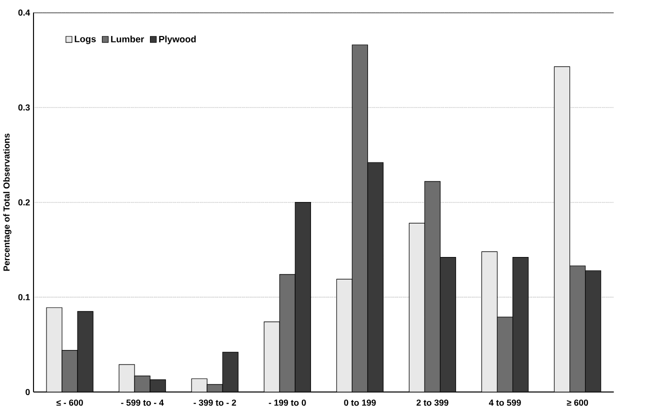 Image resolution: width=653 pixels, height=417 pixels. I want to click on x-tick-label: 2 to 399, so click(432, 402).